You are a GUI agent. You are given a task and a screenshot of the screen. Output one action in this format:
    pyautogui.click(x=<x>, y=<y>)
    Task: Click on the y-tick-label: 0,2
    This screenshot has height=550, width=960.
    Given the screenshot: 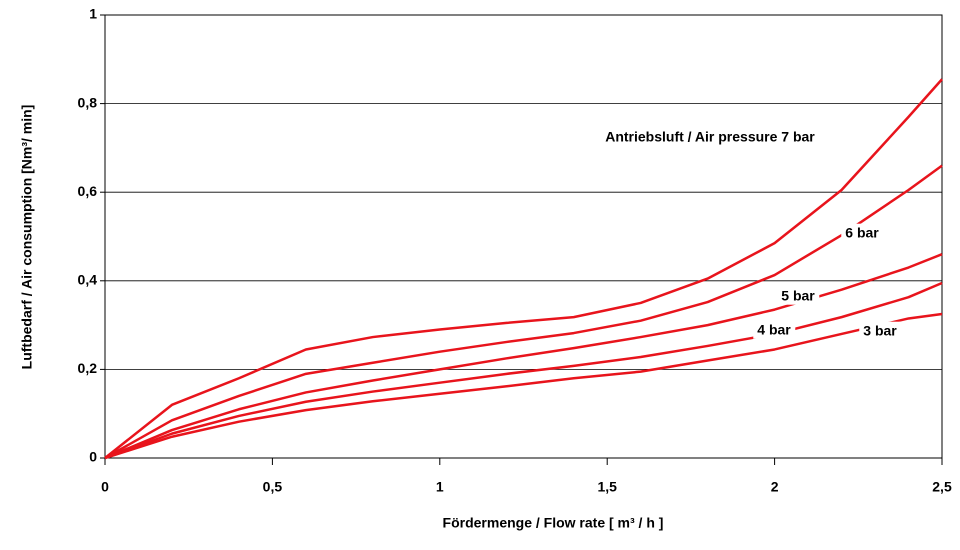 What is the action you would take?
    pyautogui.click(x=88, y=368)
    